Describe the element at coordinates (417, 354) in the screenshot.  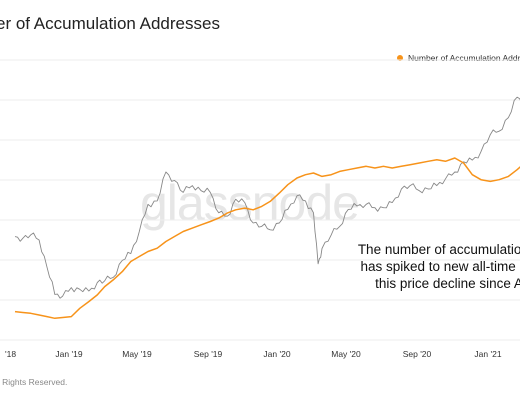
I see `x-tick-label-6: Sep '20` at that location.